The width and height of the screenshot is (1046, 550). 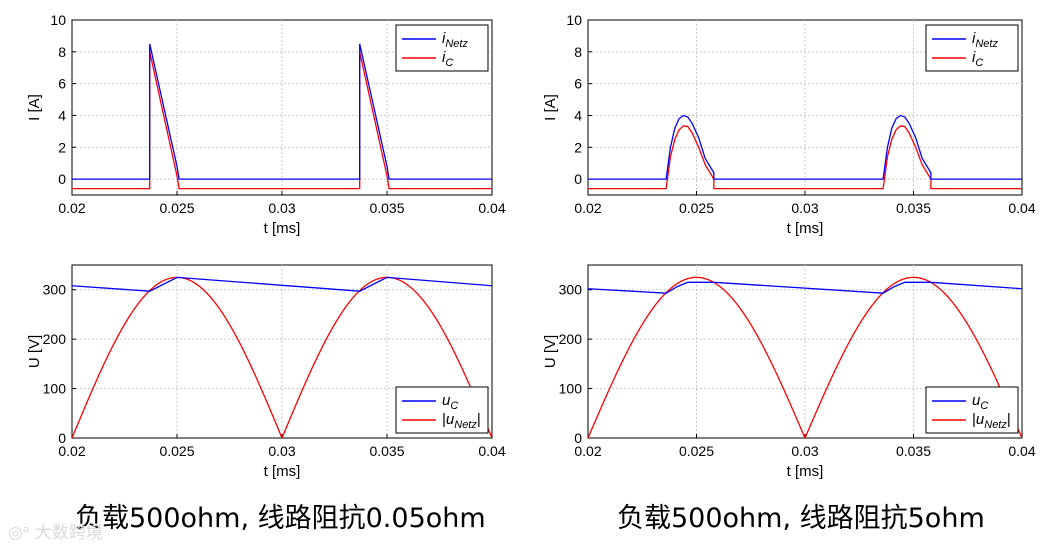 What do you see at coordinates (801, 518) in the screenshot?
I see `caption-right: 负载500ohm, 线路阻抗5ohm` at bounding box center [801, 518].